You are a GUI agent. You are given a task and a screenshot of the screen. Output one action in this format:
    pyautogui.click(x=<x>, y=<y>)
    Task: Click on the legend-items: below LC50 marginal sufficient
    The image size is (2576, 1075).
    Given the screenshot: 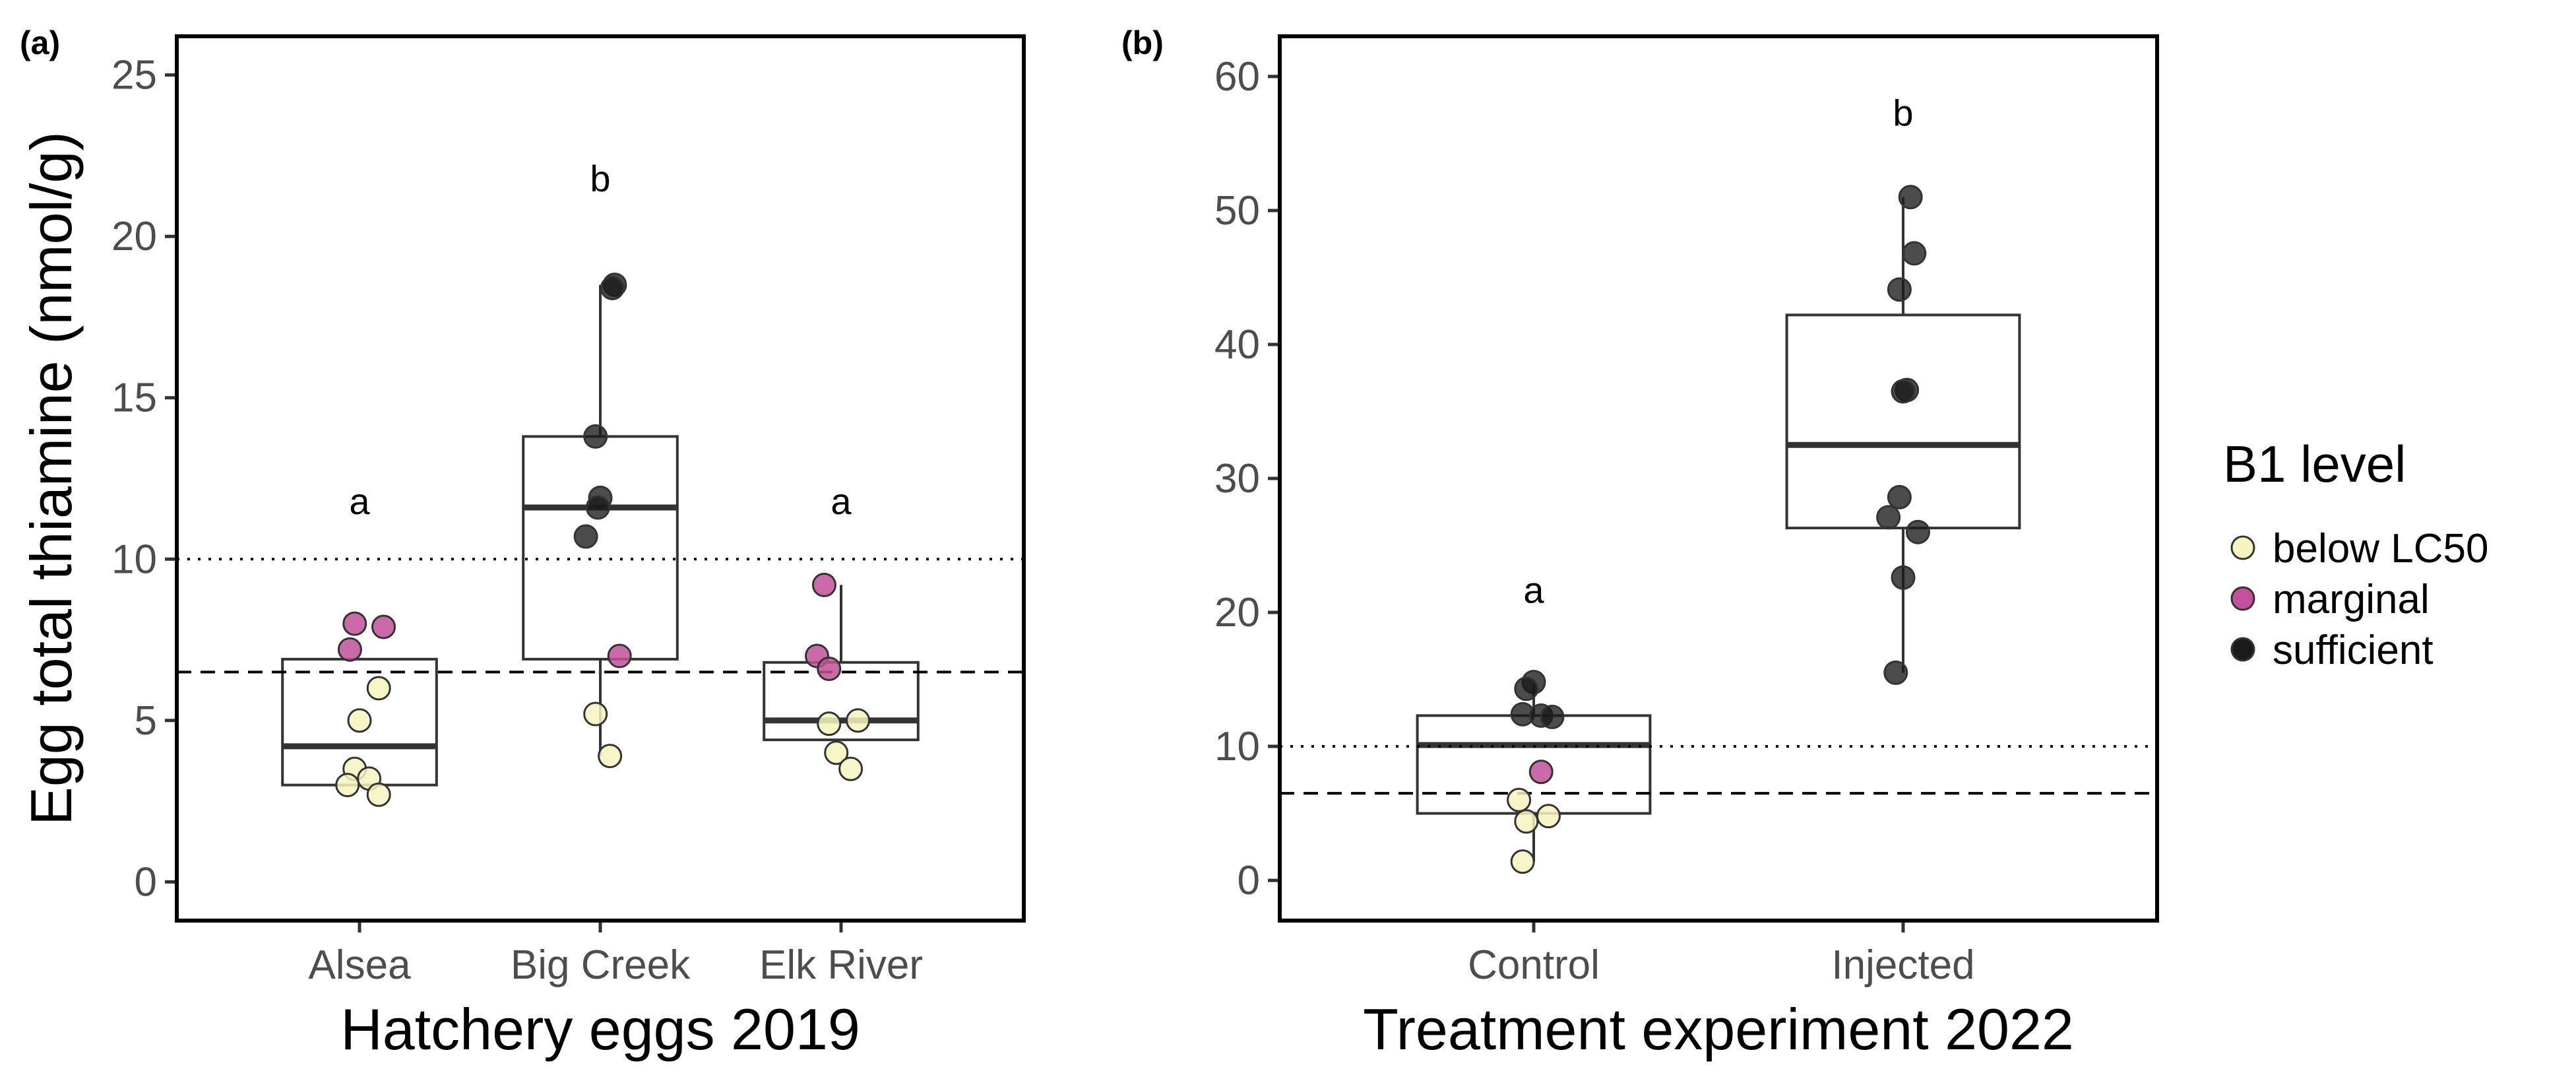 What is the action you would take?
    pyautogui.click(x=2359, y=599)
    